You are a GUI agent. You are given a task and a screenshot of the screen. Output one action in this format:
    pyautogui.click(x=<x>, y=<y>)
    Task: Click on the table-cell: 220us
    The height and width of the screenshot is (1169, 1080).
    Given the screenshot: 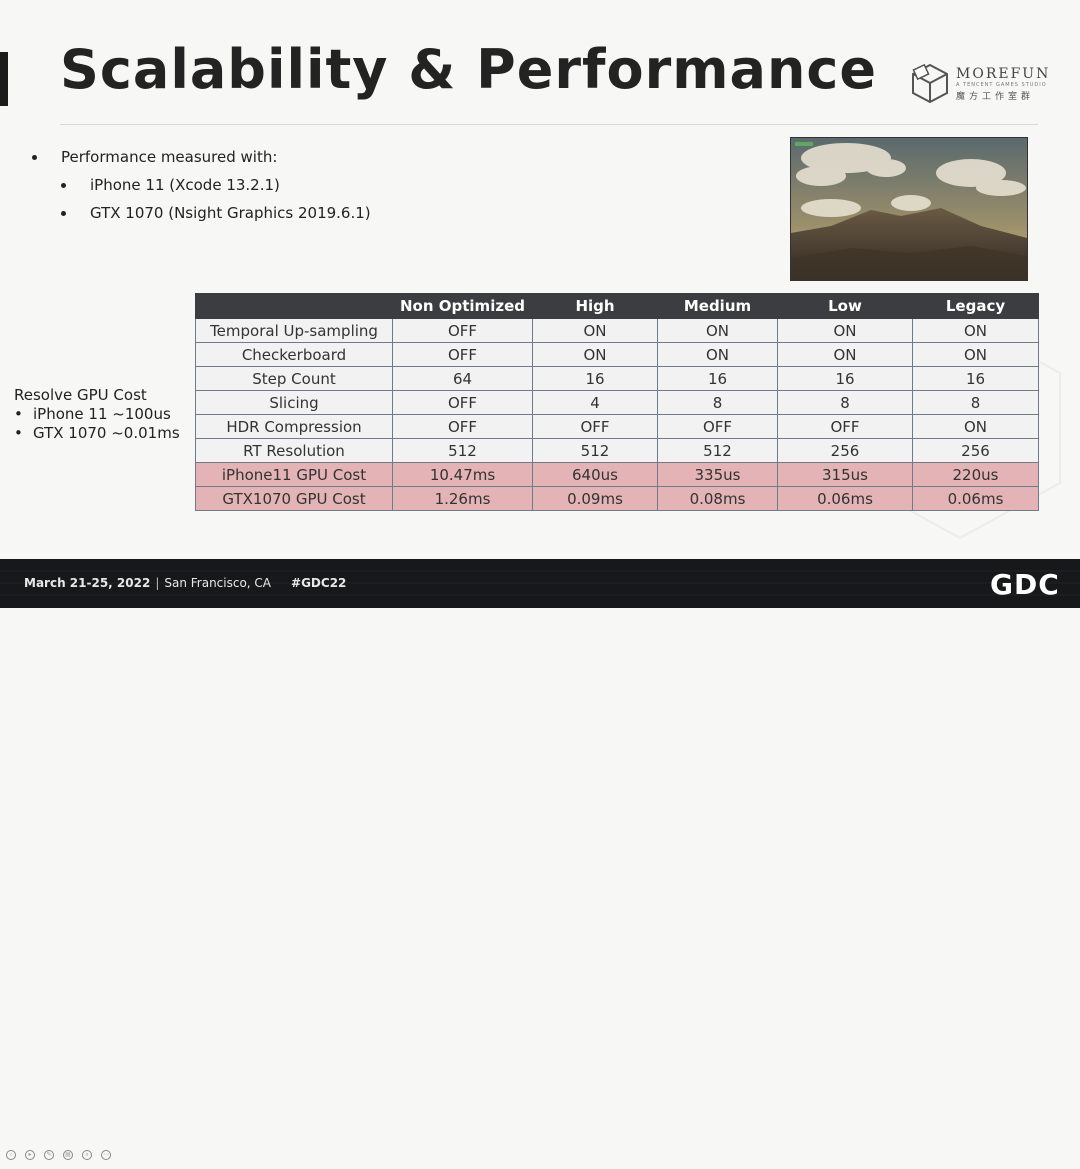 What is the action you would take?
    pyautogui.click(x=975, y=474)
    